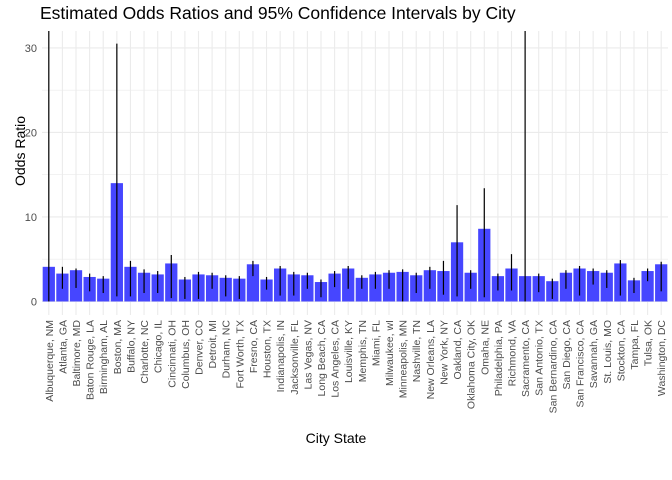 The image size is (672, 480). Describe the element at coordinates (131, 346) in the screenshot. I see `x-tick-label: Buffalo, NY` at that location.